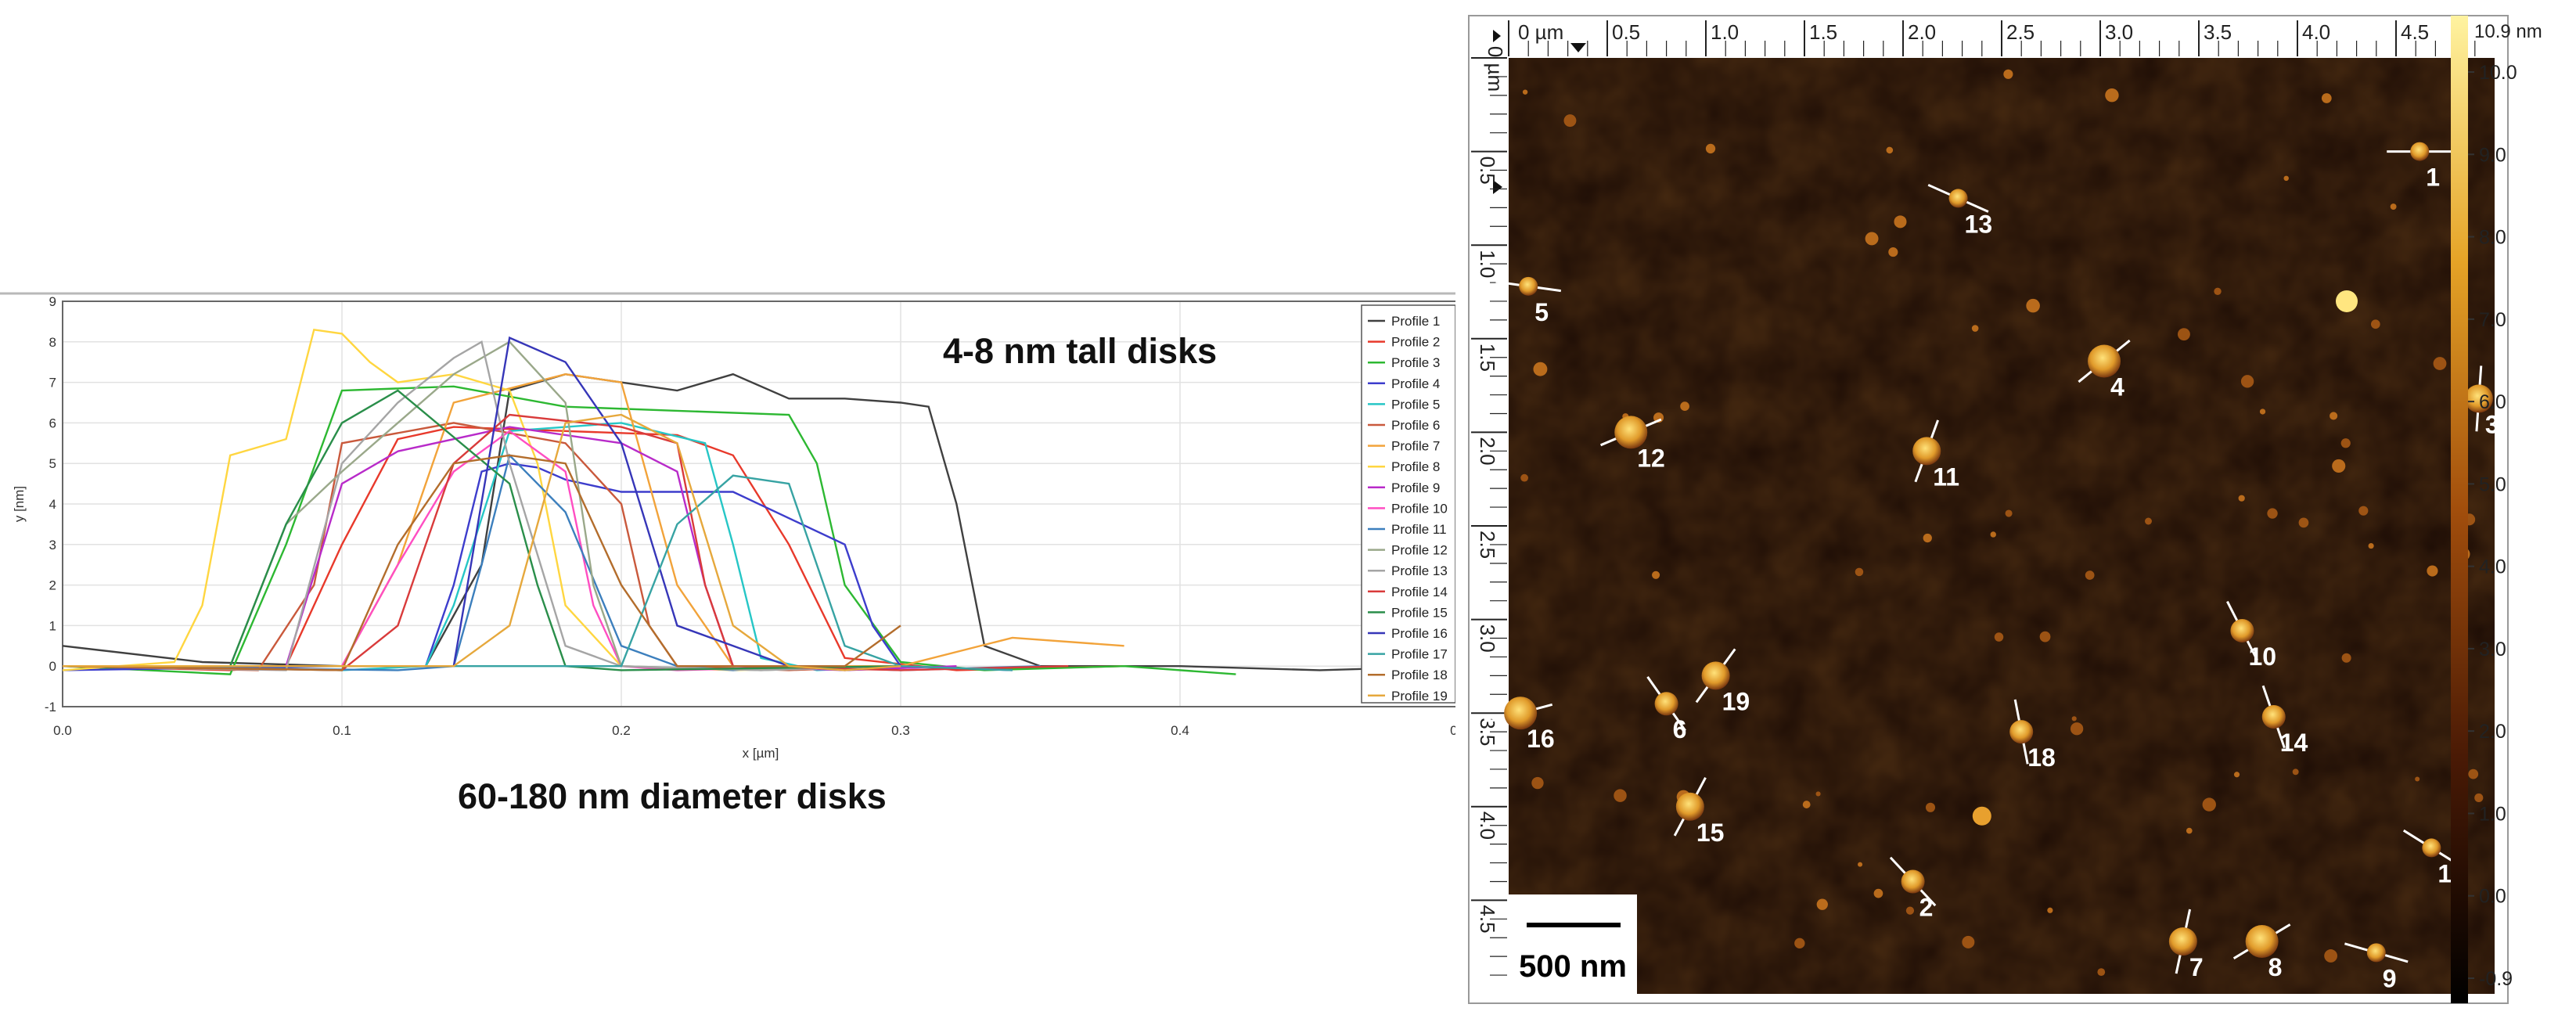 The image size is (2576, 1015). I want to click on colorbar-tick-label: 10.0, so click(2498, 73).